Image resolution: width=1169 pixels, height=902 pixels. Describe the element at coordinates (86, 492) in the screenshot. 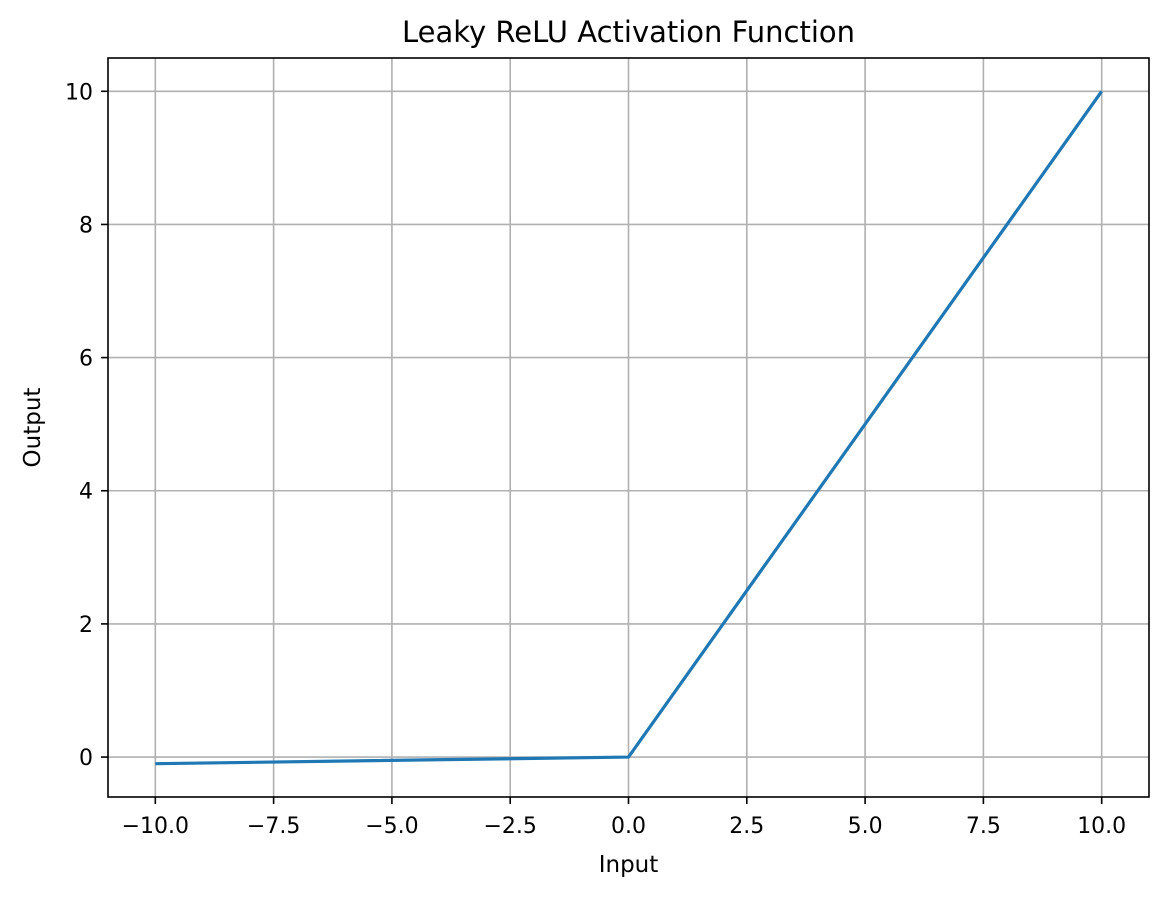

I see `y-tick-label: 4` at that location.